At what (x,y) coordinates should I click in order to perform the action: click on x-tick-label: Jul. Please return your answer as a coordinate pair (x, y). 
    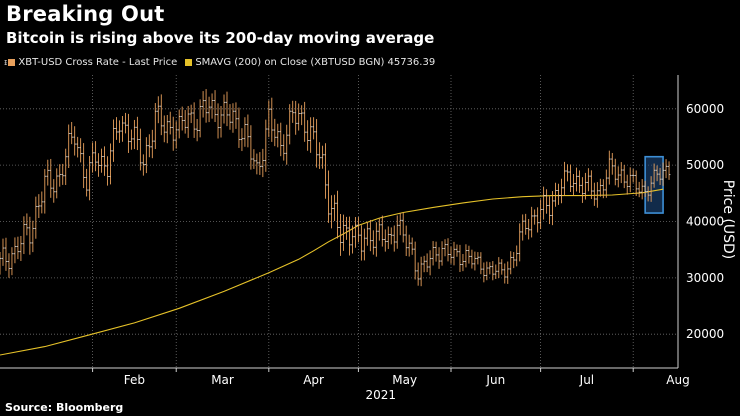
    Looking at the image, I should click on (586, 380).